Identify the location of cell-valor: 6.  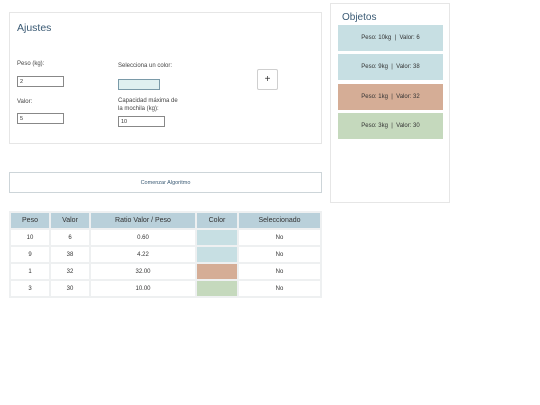
(70, 237).